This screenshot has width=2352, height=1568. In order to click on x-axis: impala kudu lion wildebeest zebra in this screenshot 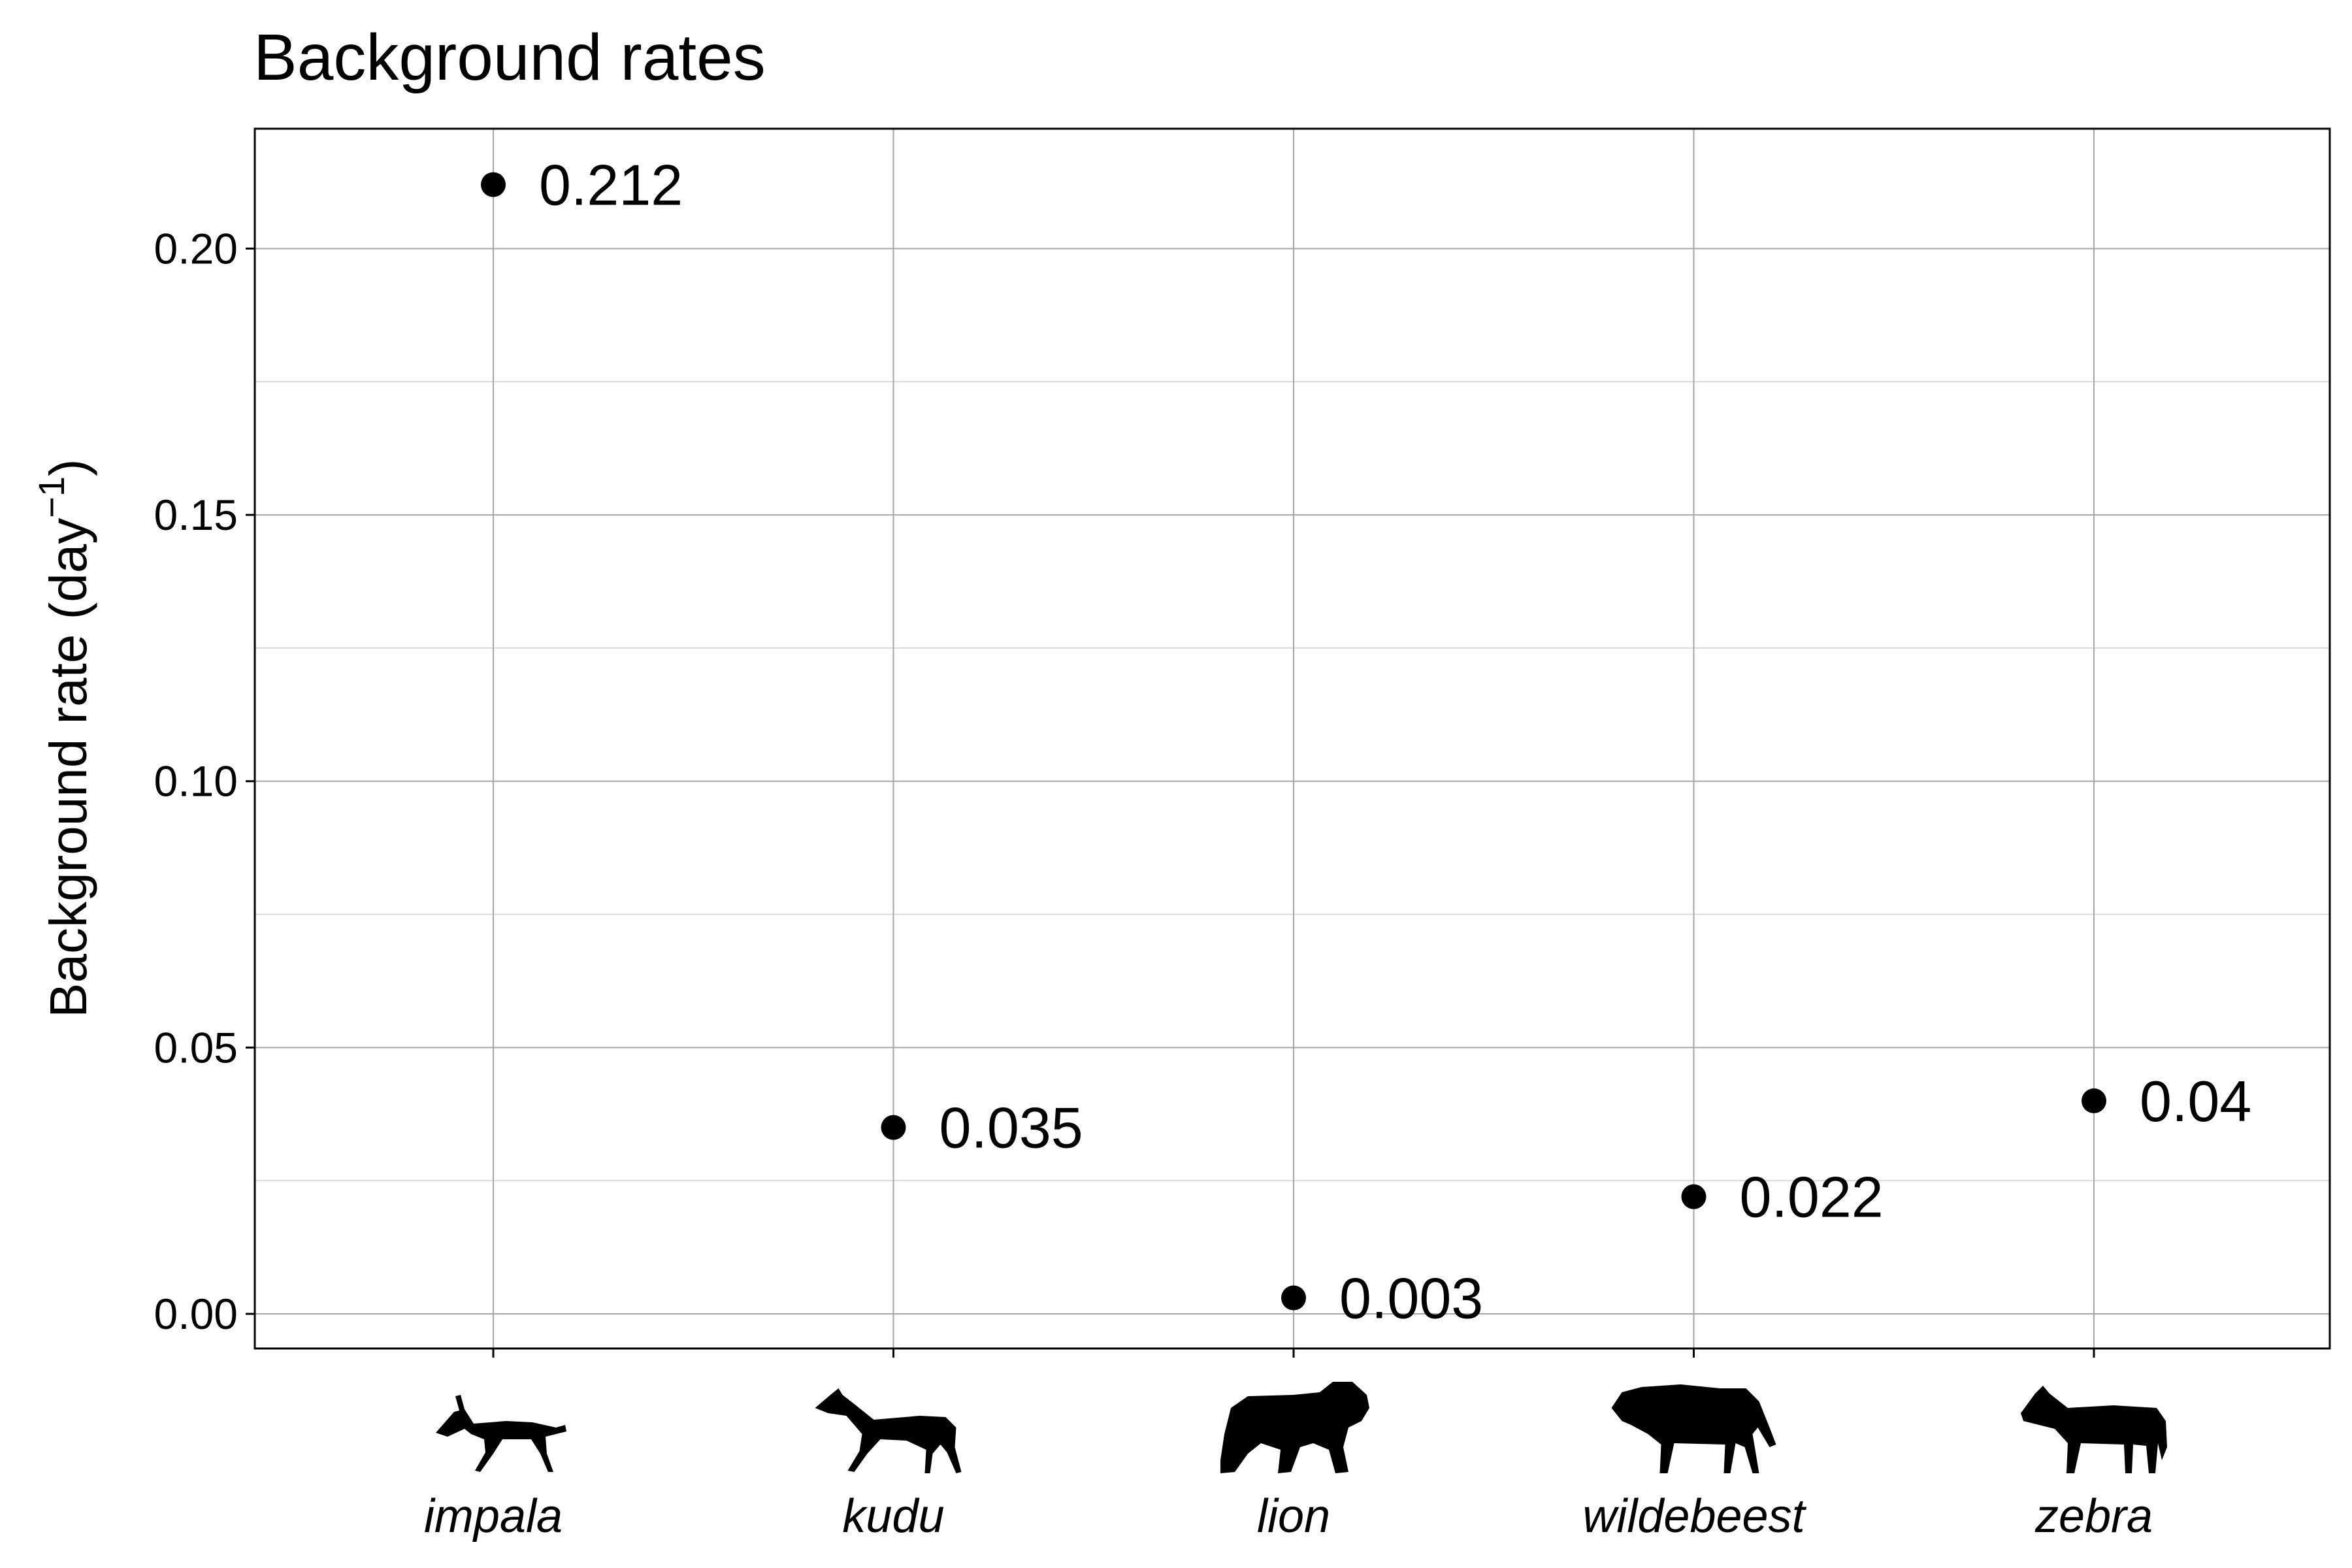, I will do `click(1288, 1445)`.